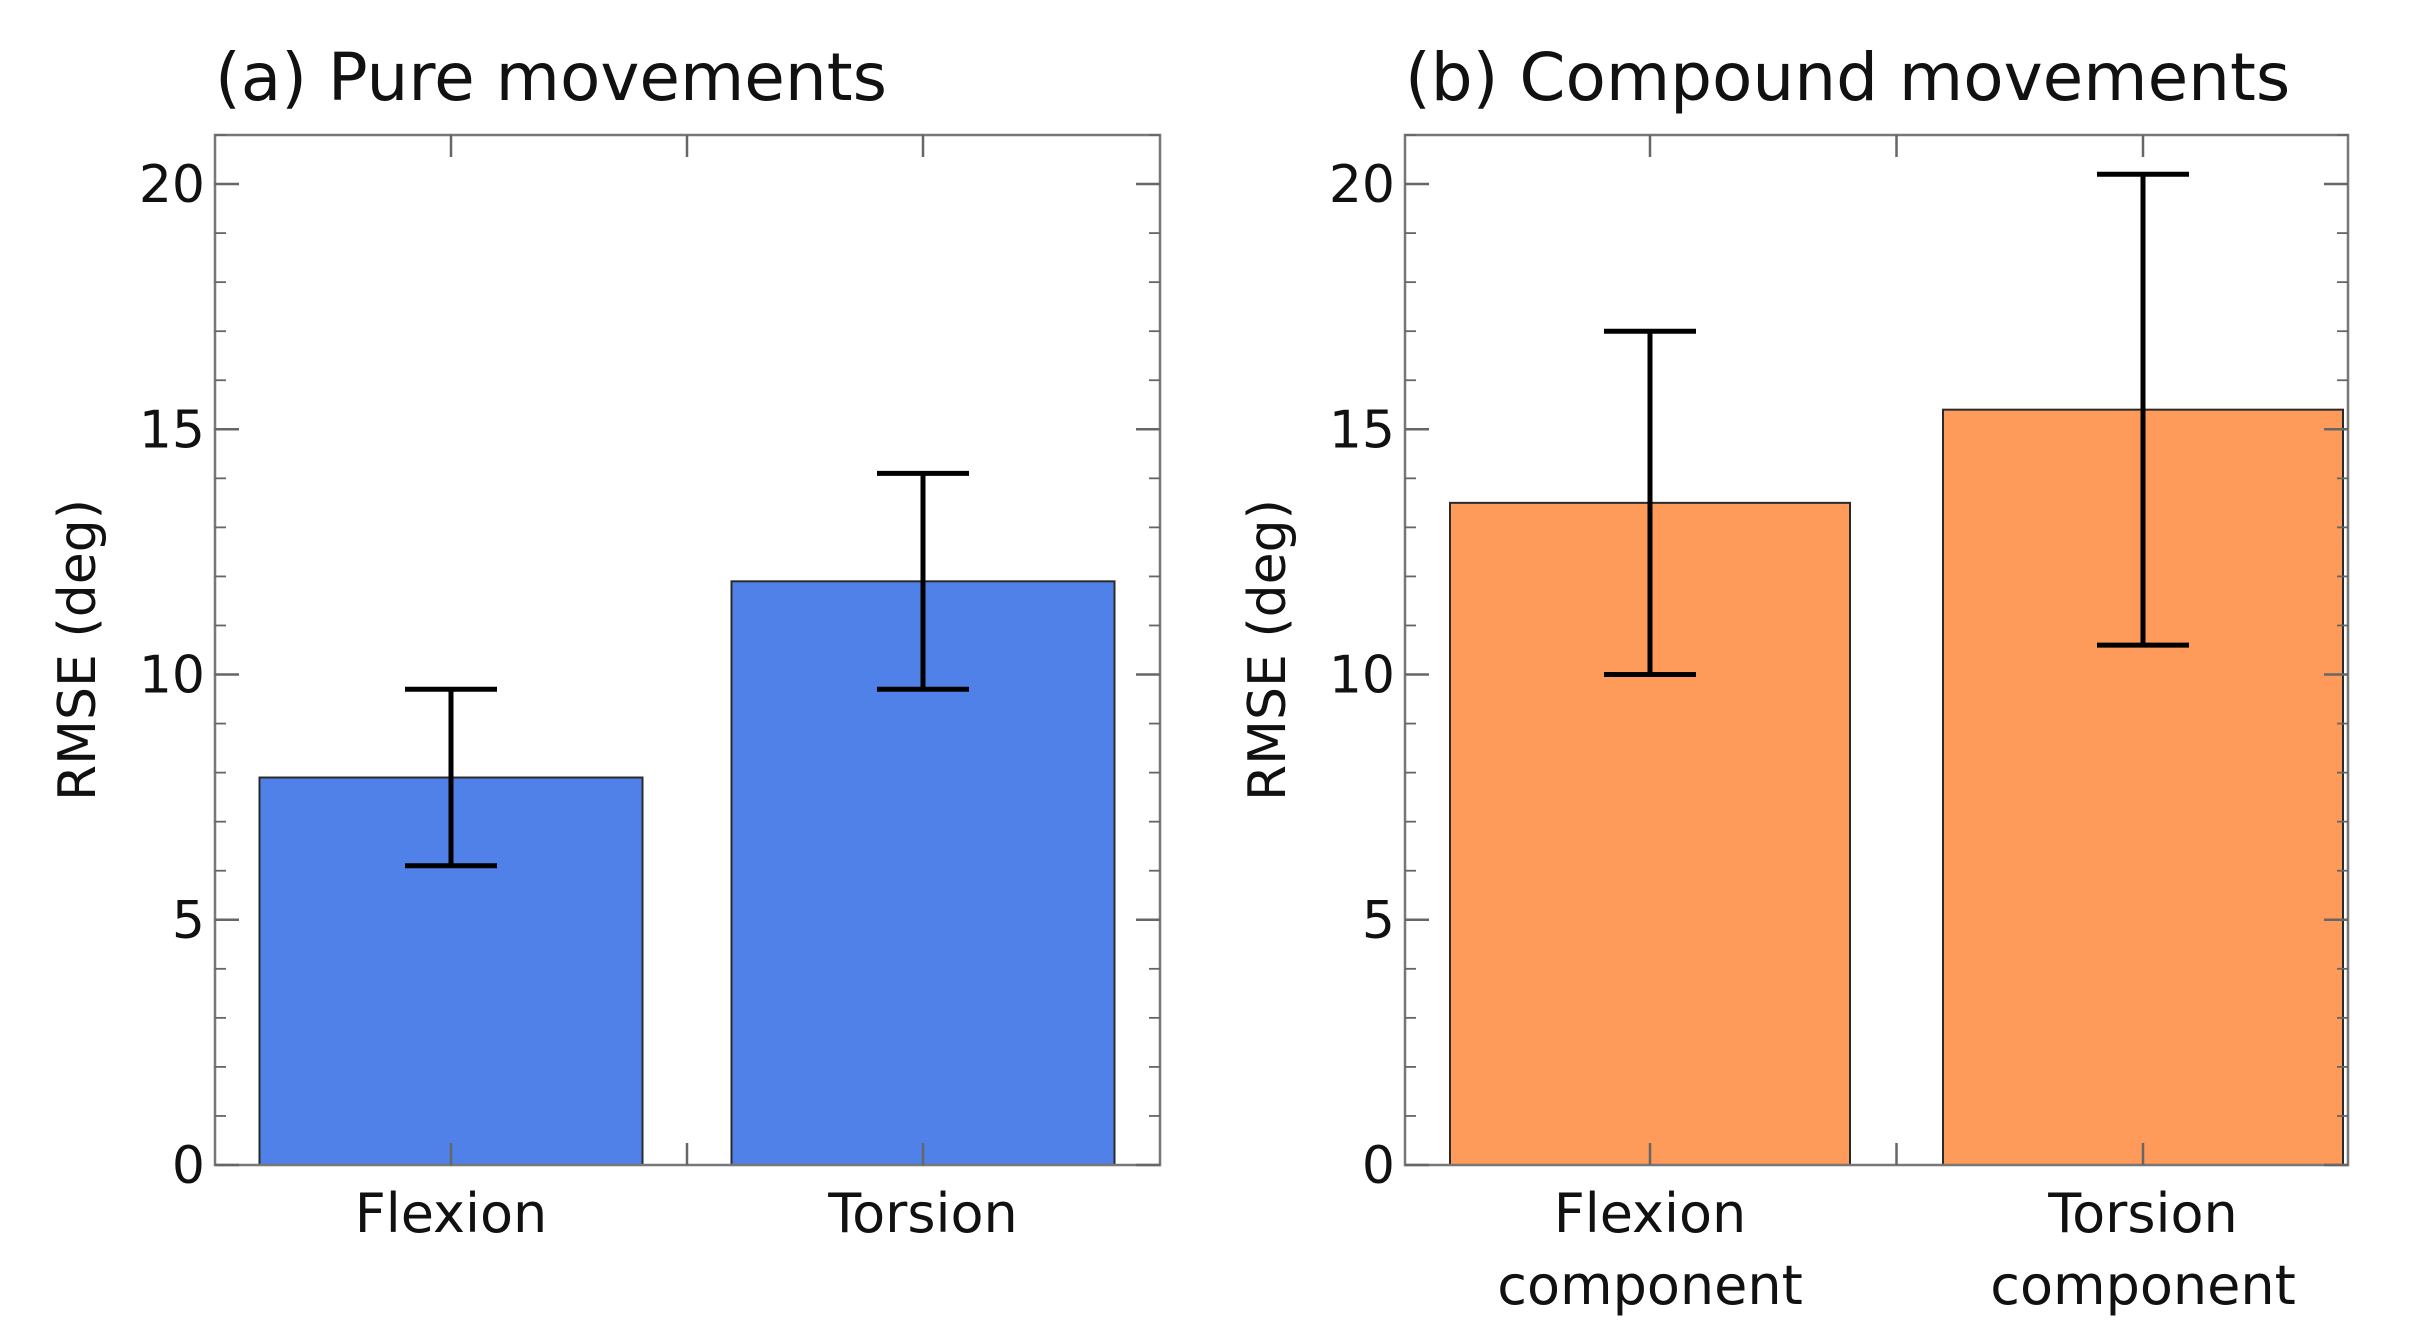 The height and width of the screenshot is (1336, 2420). Describe the element at coordinates (551, 77) in the screenshot. I see `chart-title: (a) Pure movements` at that location.